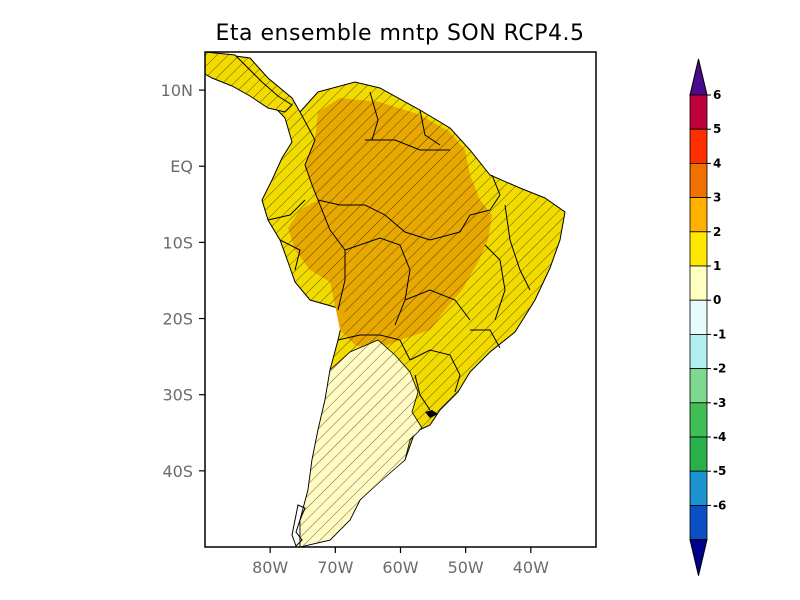 The image size is (800, 600). Describe the element at coordinates (177, 90) in the screenshot. I see `lat-tick-label: 10N` at that location.